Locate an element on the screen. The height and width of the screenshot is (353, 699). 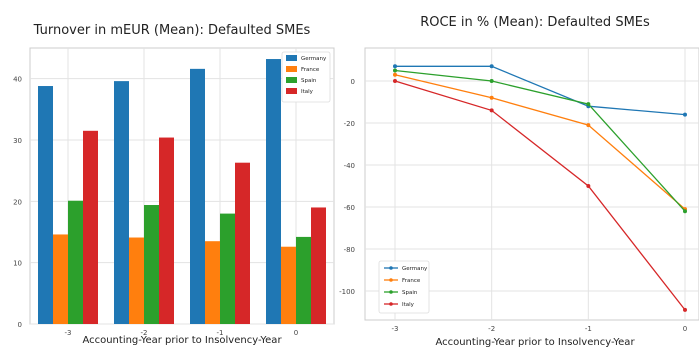
bar-spain--2 is located at coordinates (151, 264).